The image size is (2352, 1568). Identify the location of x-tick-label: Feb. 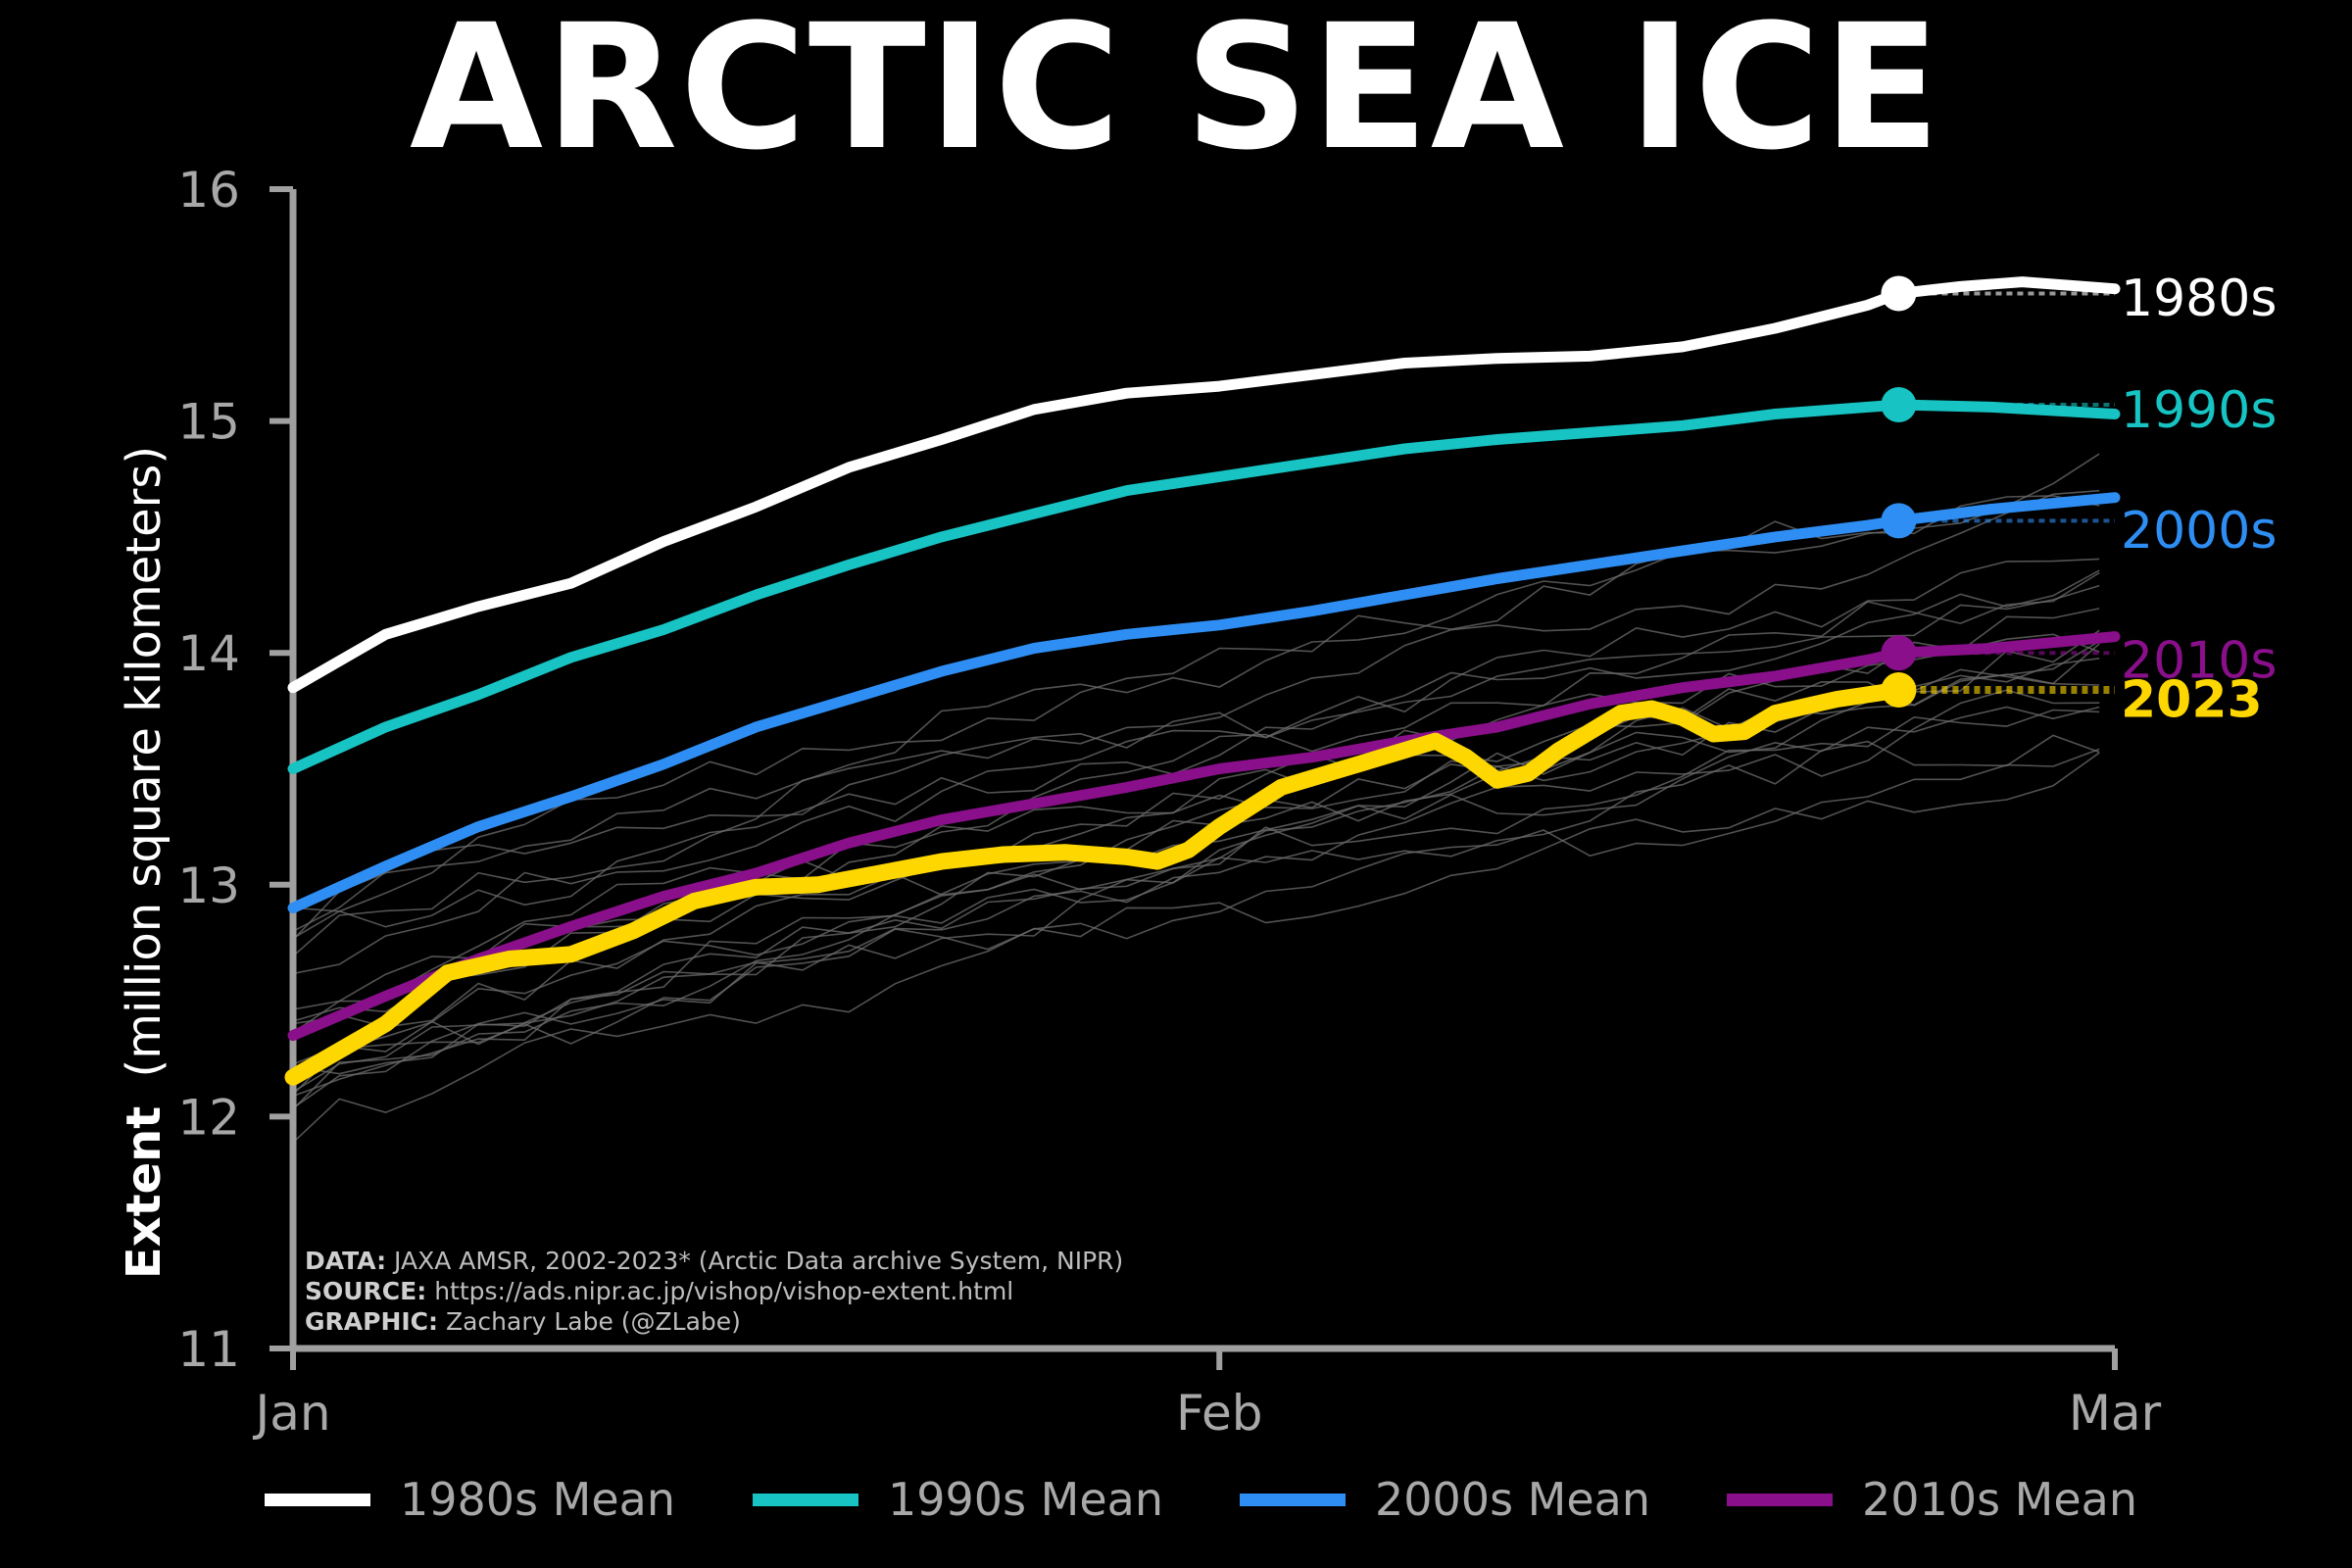
(1220, 1413).